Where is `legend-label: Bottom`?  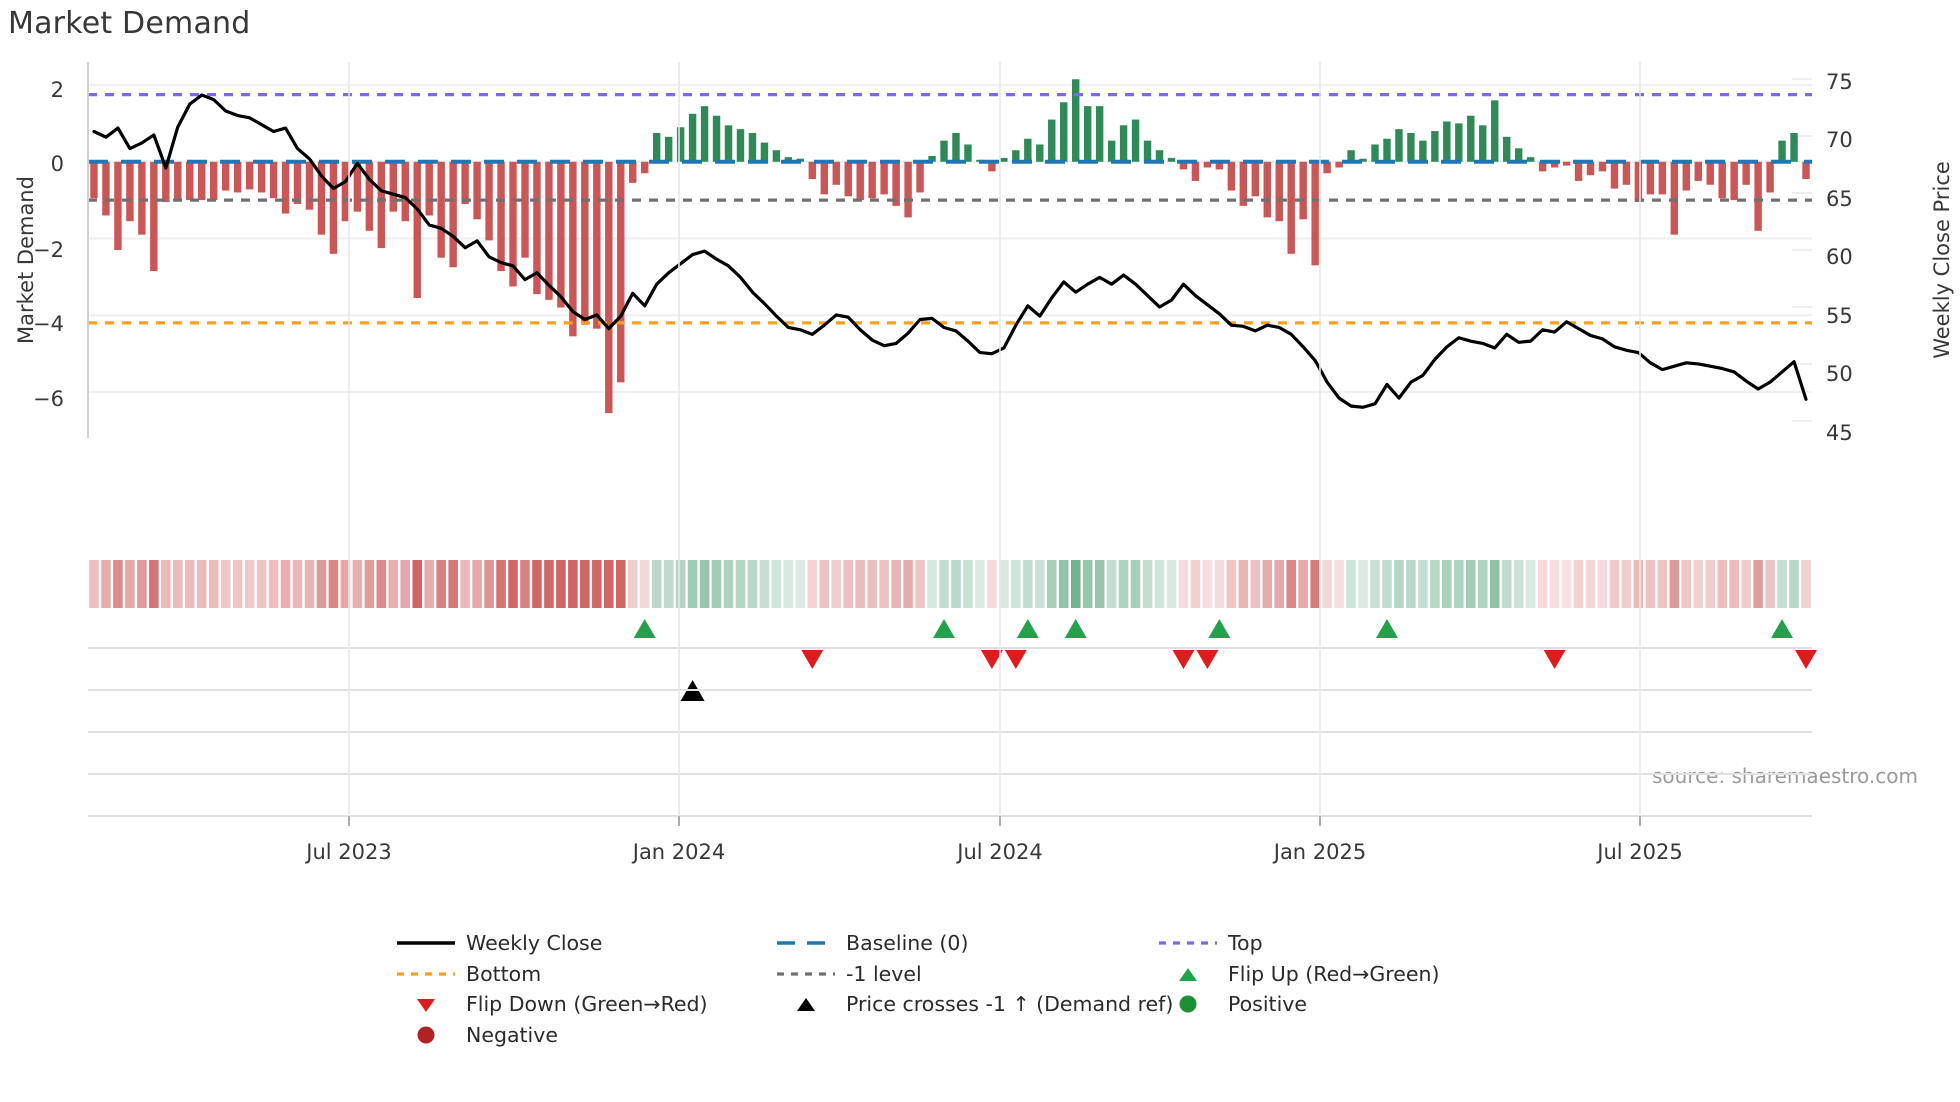 legend-label: Bottom is located at coordinates (504, 973).